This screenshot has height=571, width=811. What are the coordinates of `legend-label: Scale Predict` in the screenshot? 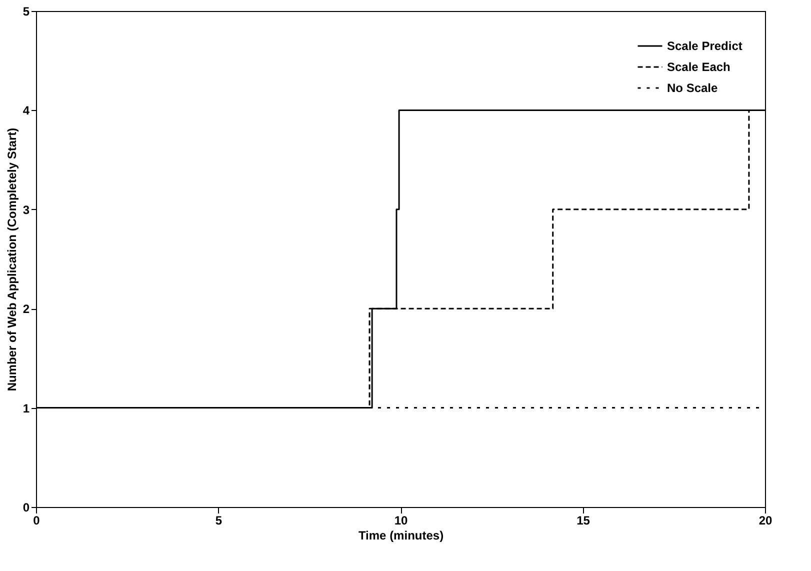 It's located at (704, 46).